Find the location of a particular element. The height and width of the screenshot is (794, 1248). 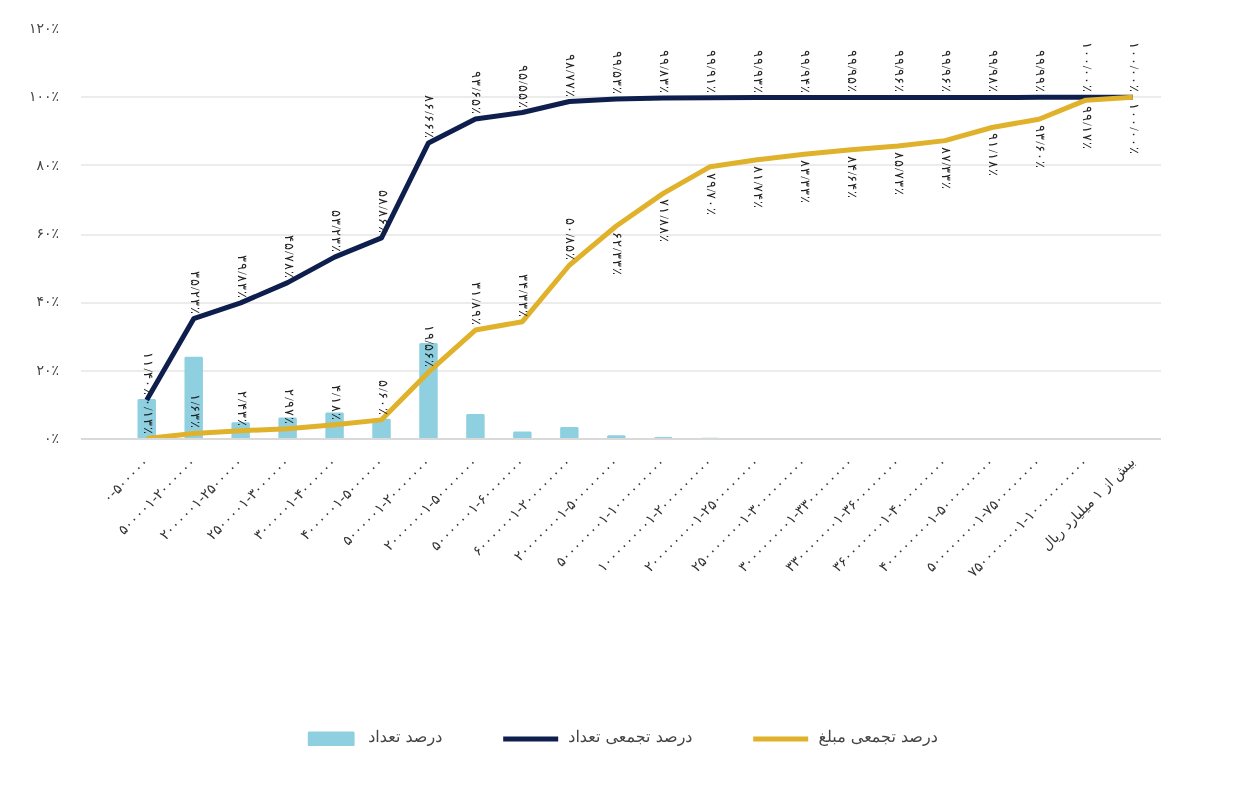

legend-label: درصد تجمعی تعداد is located at coordinates (630, 737).